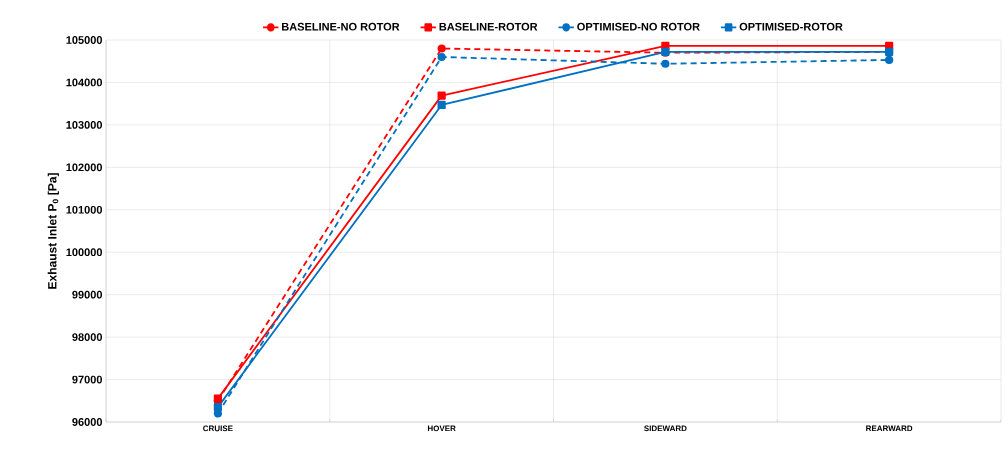 The width and height of the screenshot is (1008, 450). I want to click on x-tick-label: CRUISE, so click(218, 428).